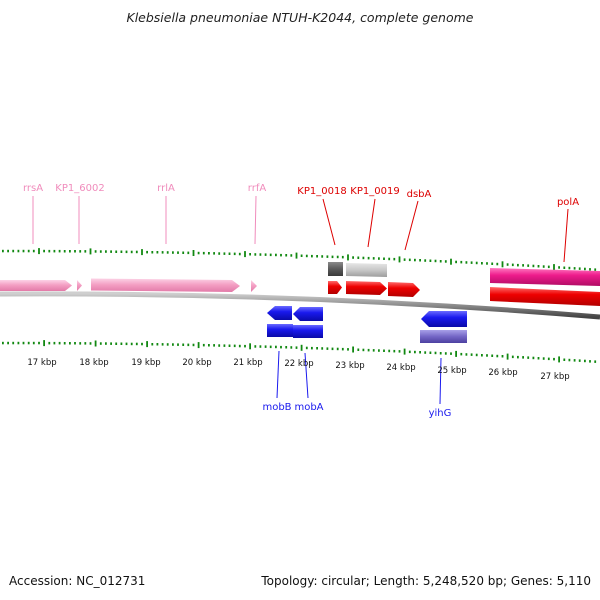 The height and width of the screenshot is (600, 600). Describe the element at coordinates (335, 287) in the screenshot. I see `gene-KP1_0018-feature` at that location.